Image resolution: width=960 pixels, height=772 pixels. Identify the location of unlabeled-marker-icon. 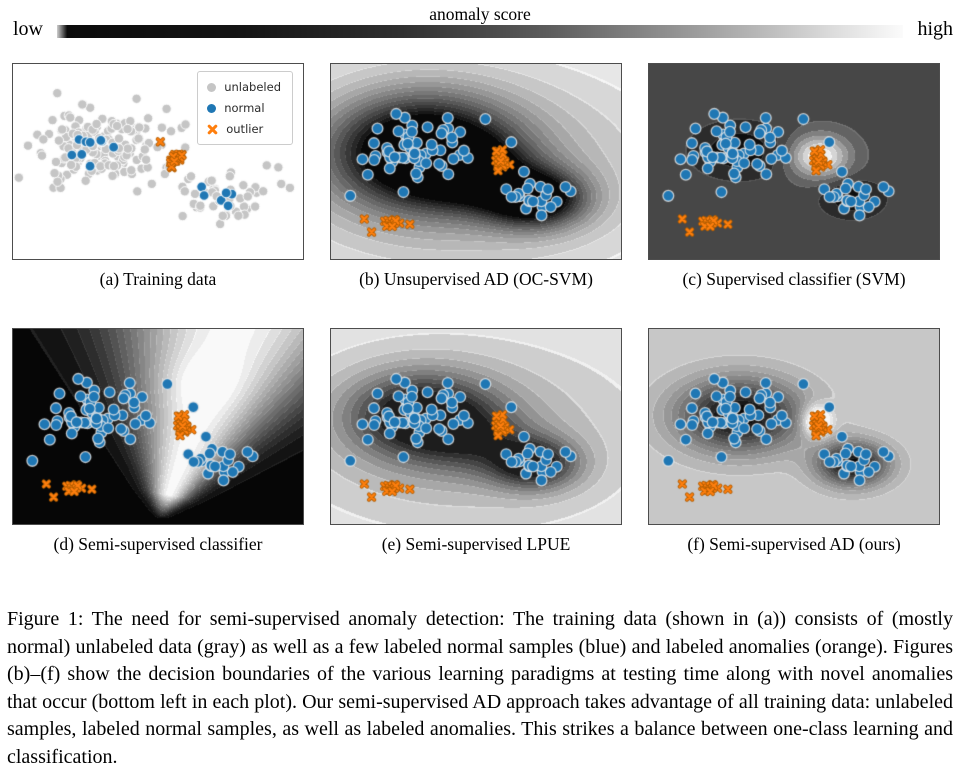
(212, 87).